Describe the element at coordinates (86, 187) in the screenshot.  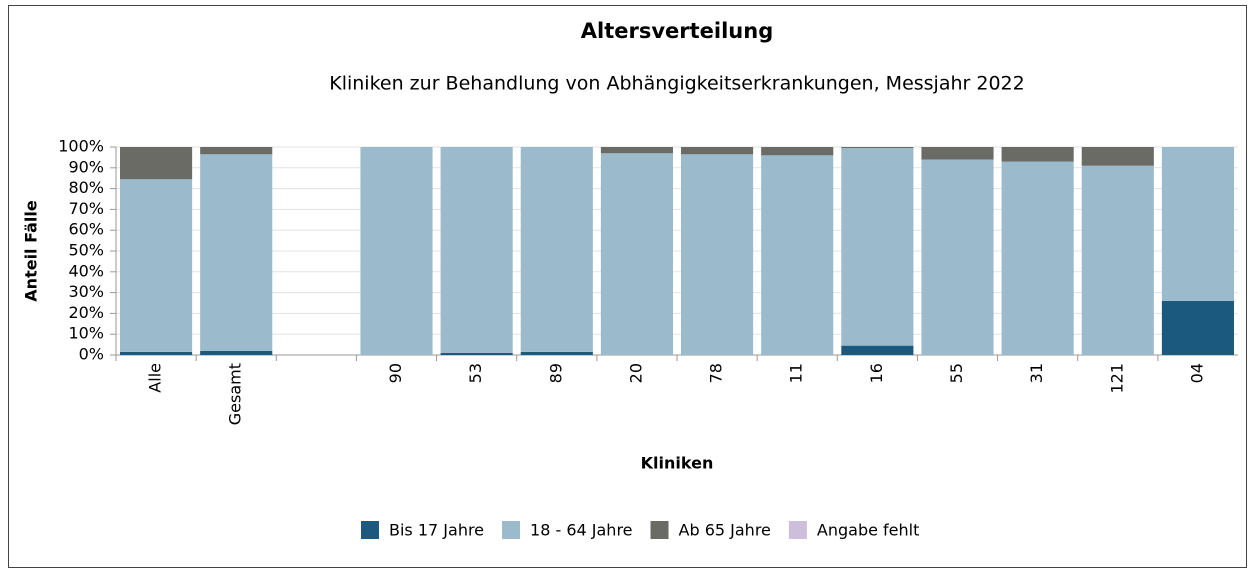
I see `y-tick-label: 80%` at that location.